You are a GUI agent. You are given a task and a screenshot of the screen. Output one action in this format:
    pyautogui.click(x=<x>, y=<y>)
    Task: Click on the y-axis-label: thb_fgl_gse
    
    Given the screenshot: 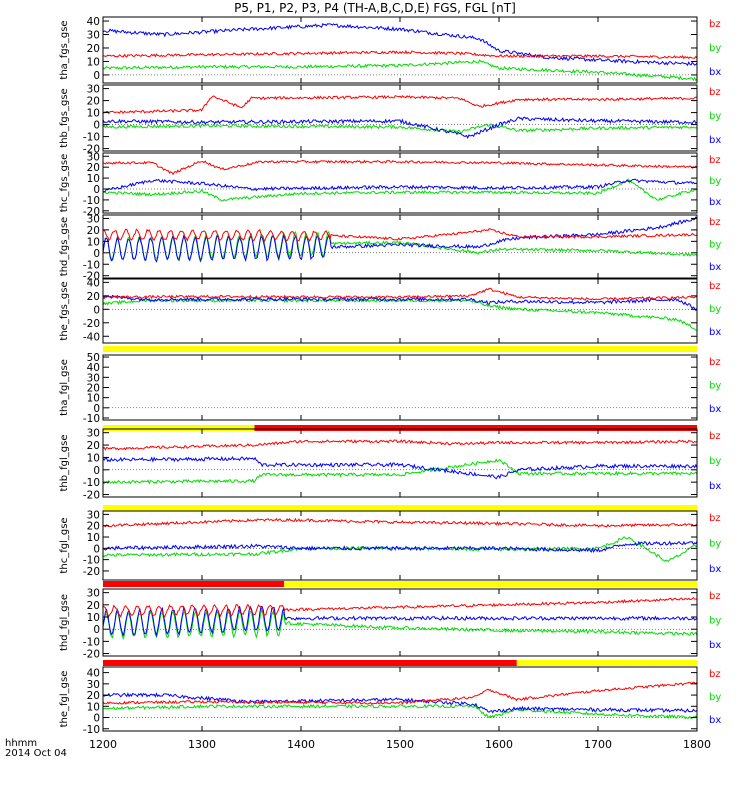 What is the action you would take?
    pyautogui.click(x=64, y=463)
    